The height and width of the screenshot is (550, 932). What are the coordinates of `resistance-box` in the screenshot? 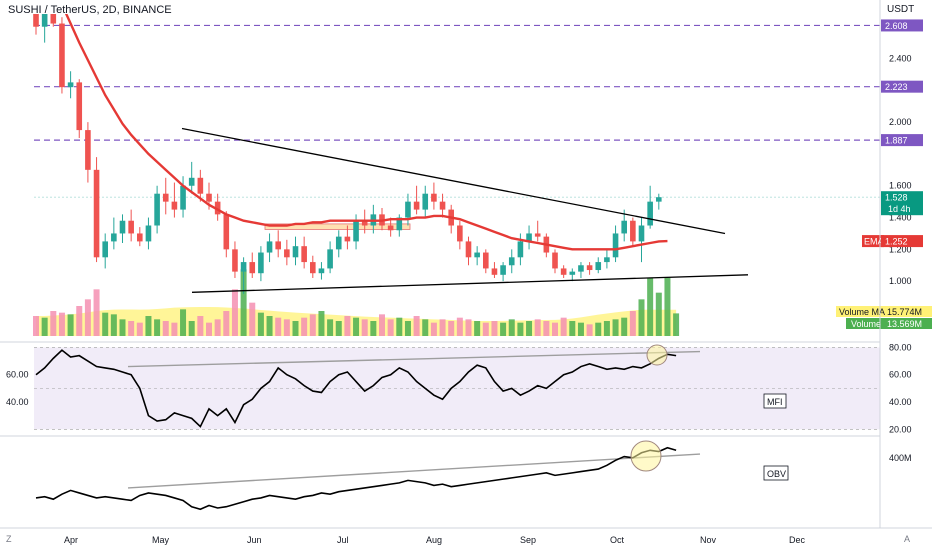 It's located at (337, 226).